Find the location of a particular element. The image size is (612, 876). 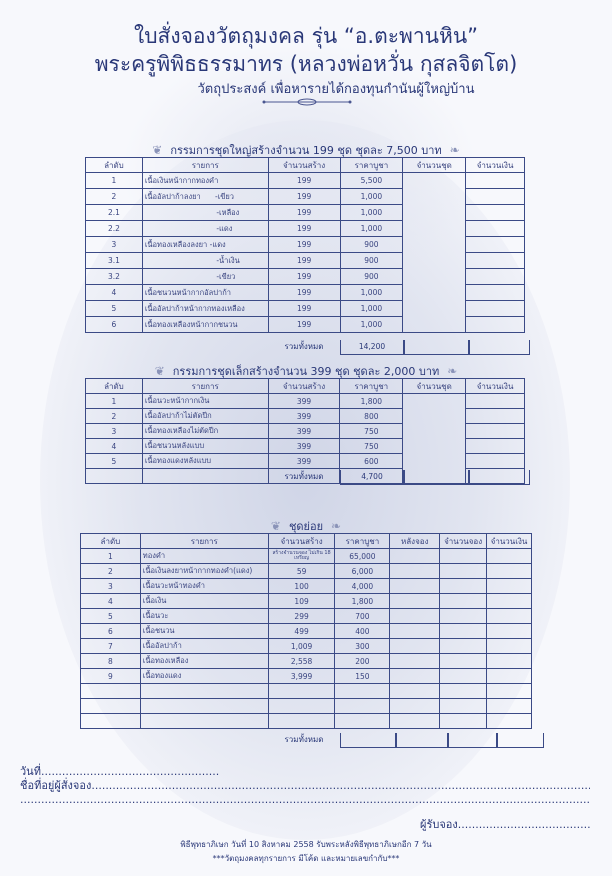

table-row: 7 เนื้ออัลปาก้า 1,009 300 is located at coordinates (306, 646).